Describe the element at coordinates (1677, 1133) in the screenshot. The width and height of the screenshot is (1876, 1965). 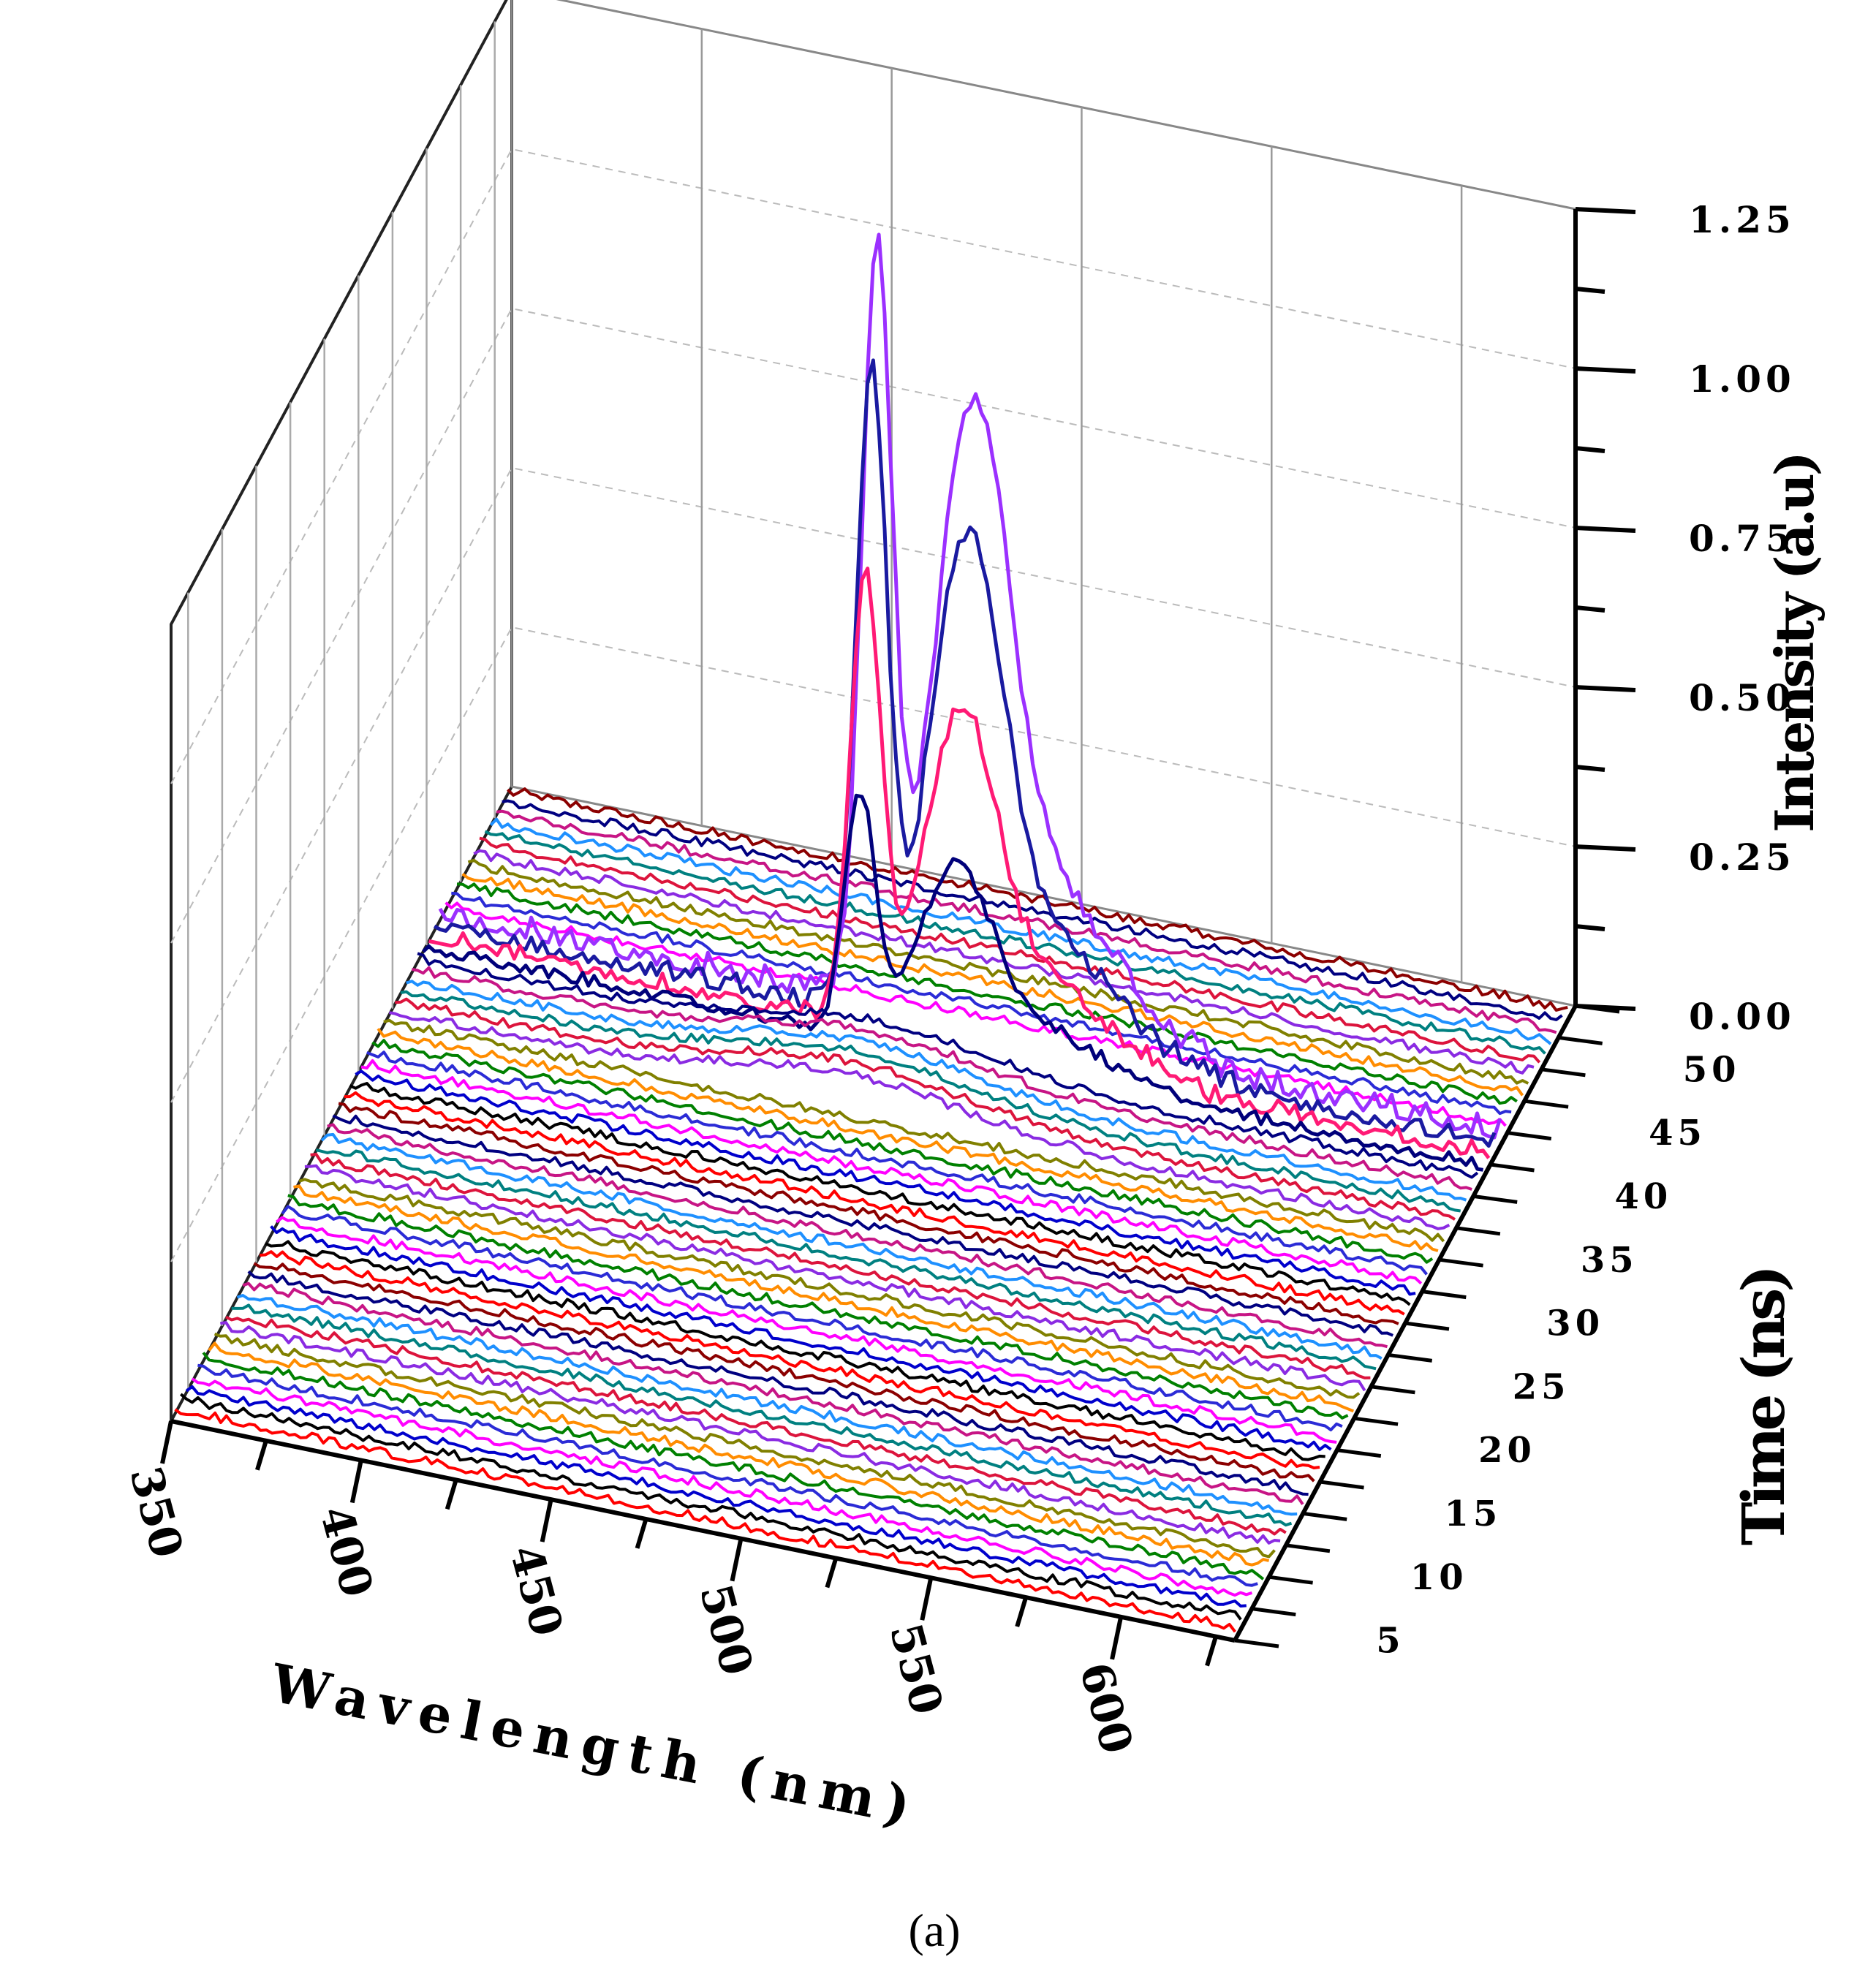
I see `time-tick-label: 45` at that location.